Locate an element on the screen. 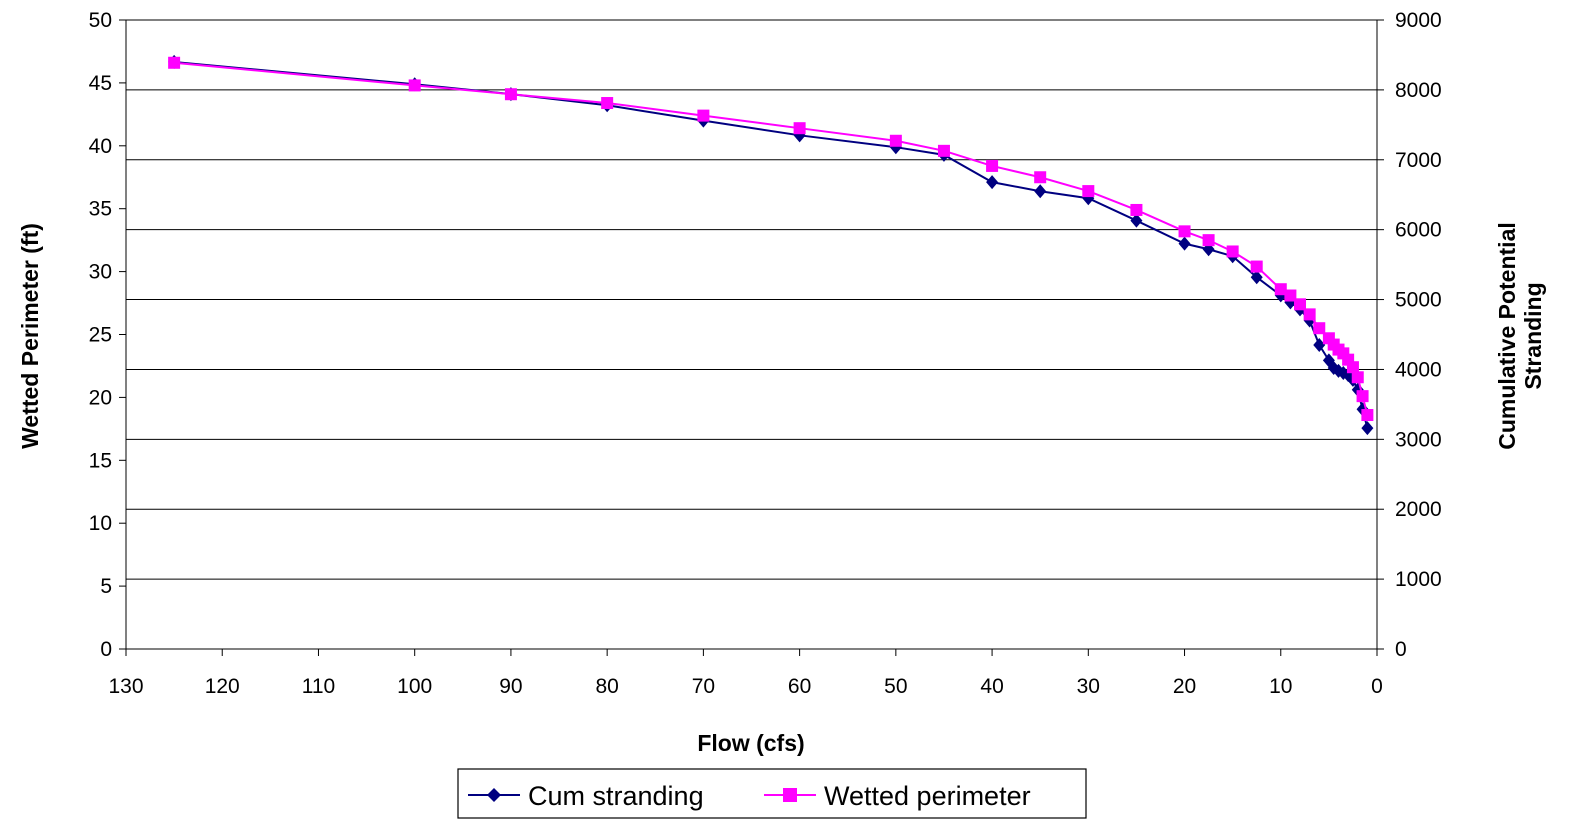 This screenshot has height=820, width=1578. y2-tick-label: 2000 is located at coordinates (1418, 509).